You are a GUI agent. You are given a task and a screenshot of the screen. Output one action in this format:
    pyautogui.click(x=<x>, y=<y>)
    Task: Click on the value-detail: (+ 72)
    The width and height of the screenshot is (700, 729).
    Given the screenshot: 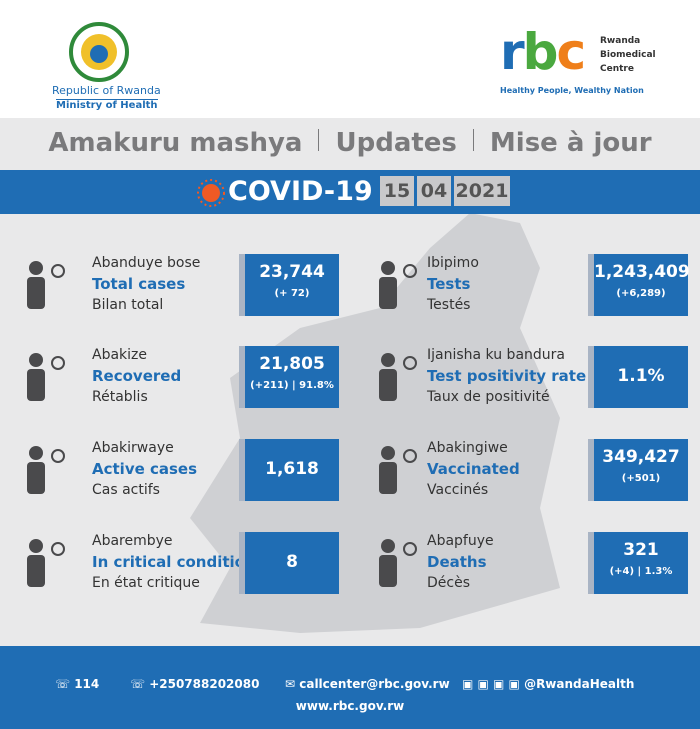 What is the action you would take?
    pyautogui.click(x=292, y=293)
    